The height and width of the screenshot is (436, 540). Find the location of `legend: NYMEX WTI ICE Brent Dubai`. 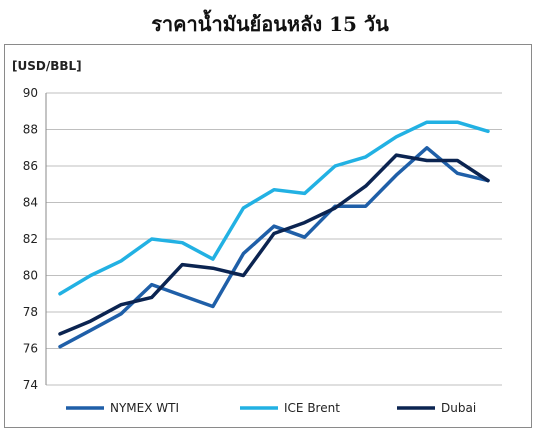

legend: NYMEX WTI ICE Brent Dubai is located at coordinates (271, 408).